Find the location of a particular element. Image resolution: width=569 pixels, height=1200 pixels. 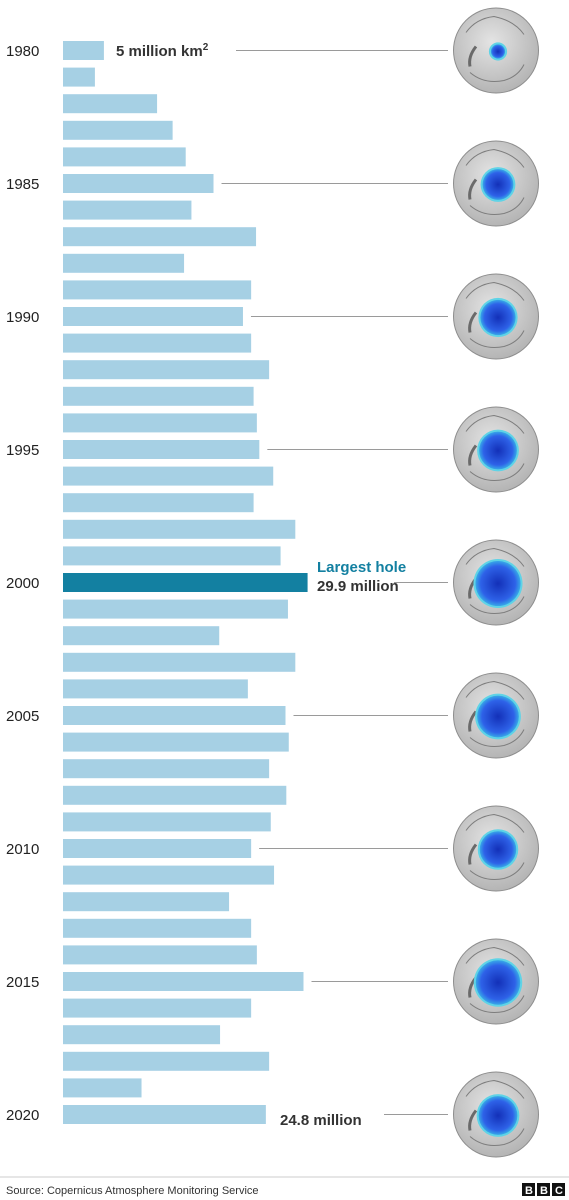

bar-1993 is located at coordinates (158, 396).